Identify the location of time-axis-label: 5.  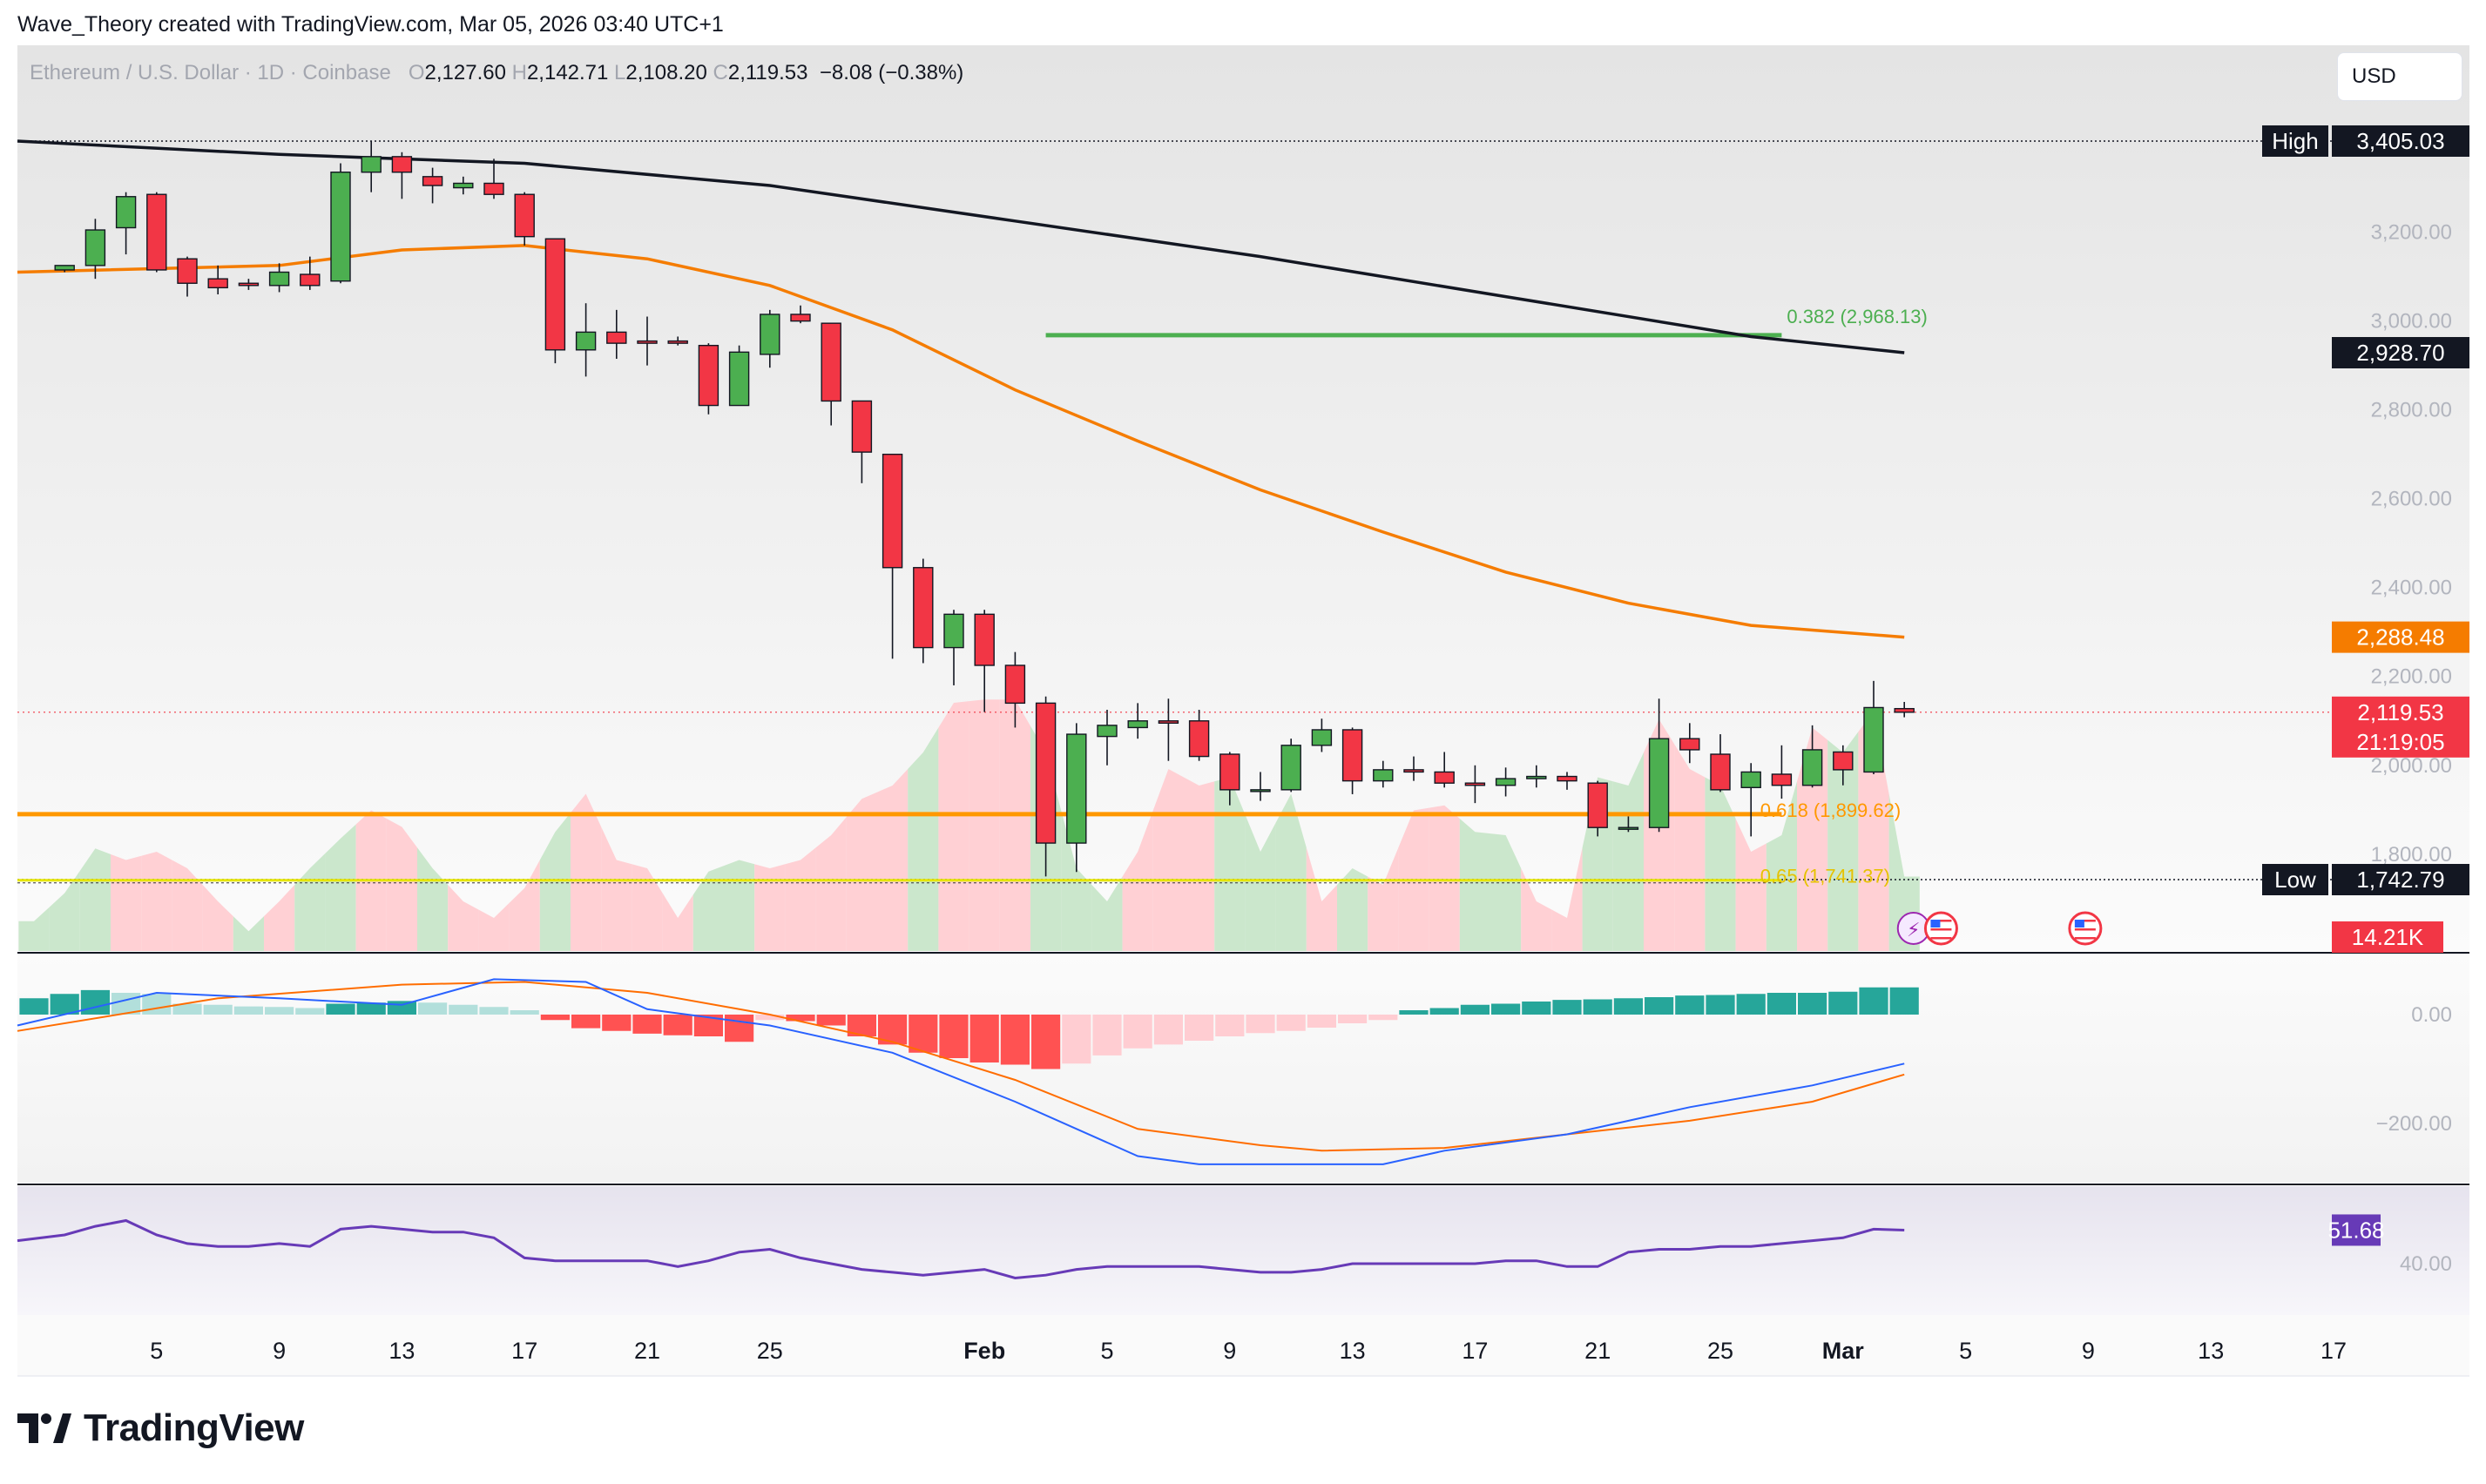
(156, 1351).